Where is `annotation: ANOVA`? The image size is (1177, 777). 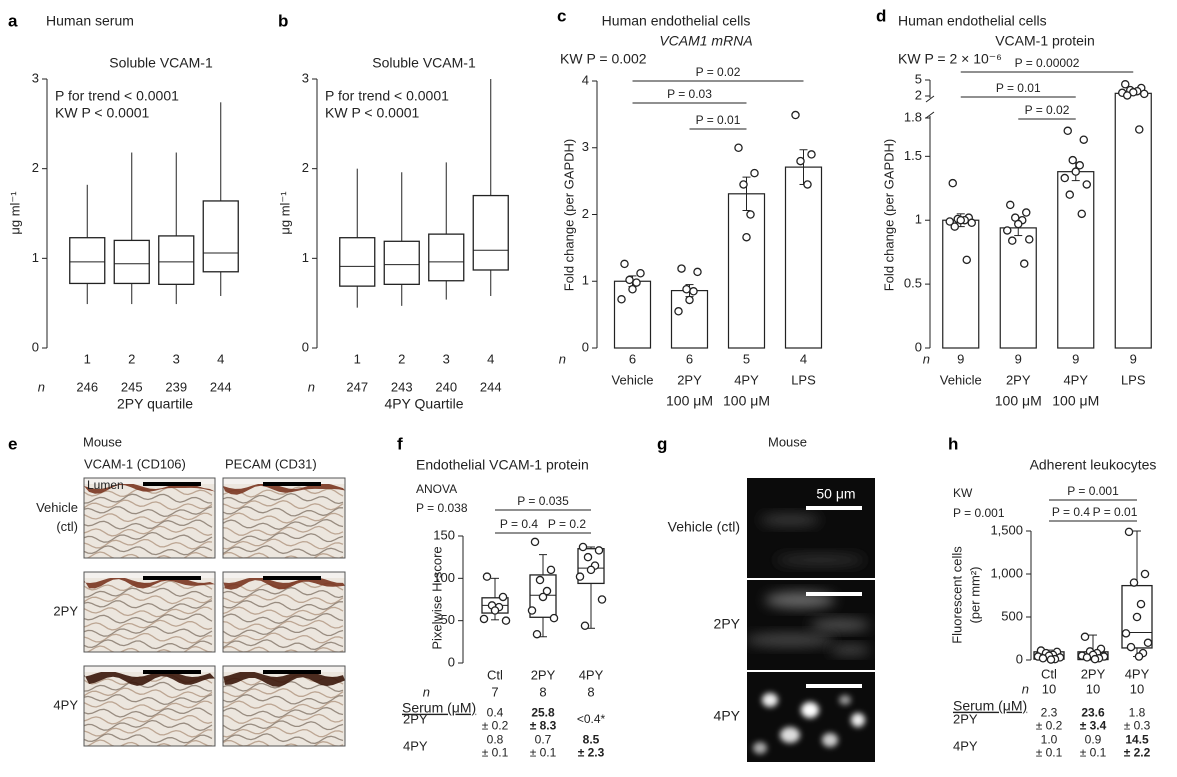 annotation: ANOVA is located at coordinates (436, 489).